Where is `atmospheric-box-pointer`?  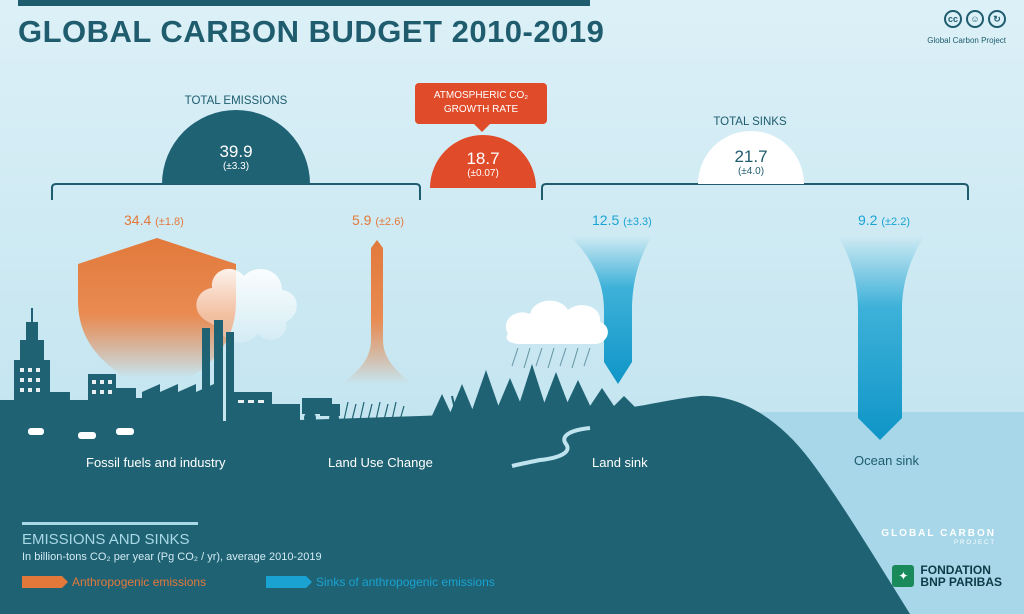
atmospheric-box-pointer is located at coordinates (482, 128).